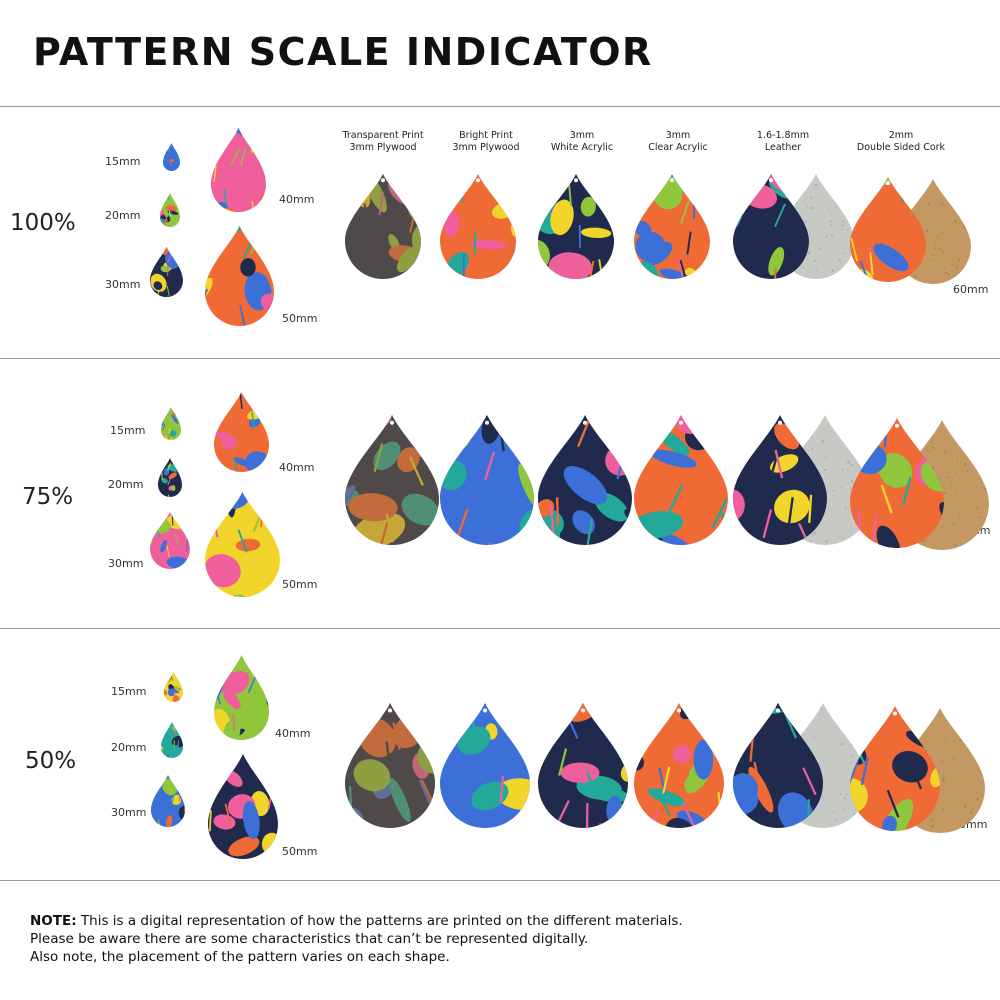 The width and height of the screenshot is (1000, 1000). I want to click on scale-label: 100%, so click(43, 223).